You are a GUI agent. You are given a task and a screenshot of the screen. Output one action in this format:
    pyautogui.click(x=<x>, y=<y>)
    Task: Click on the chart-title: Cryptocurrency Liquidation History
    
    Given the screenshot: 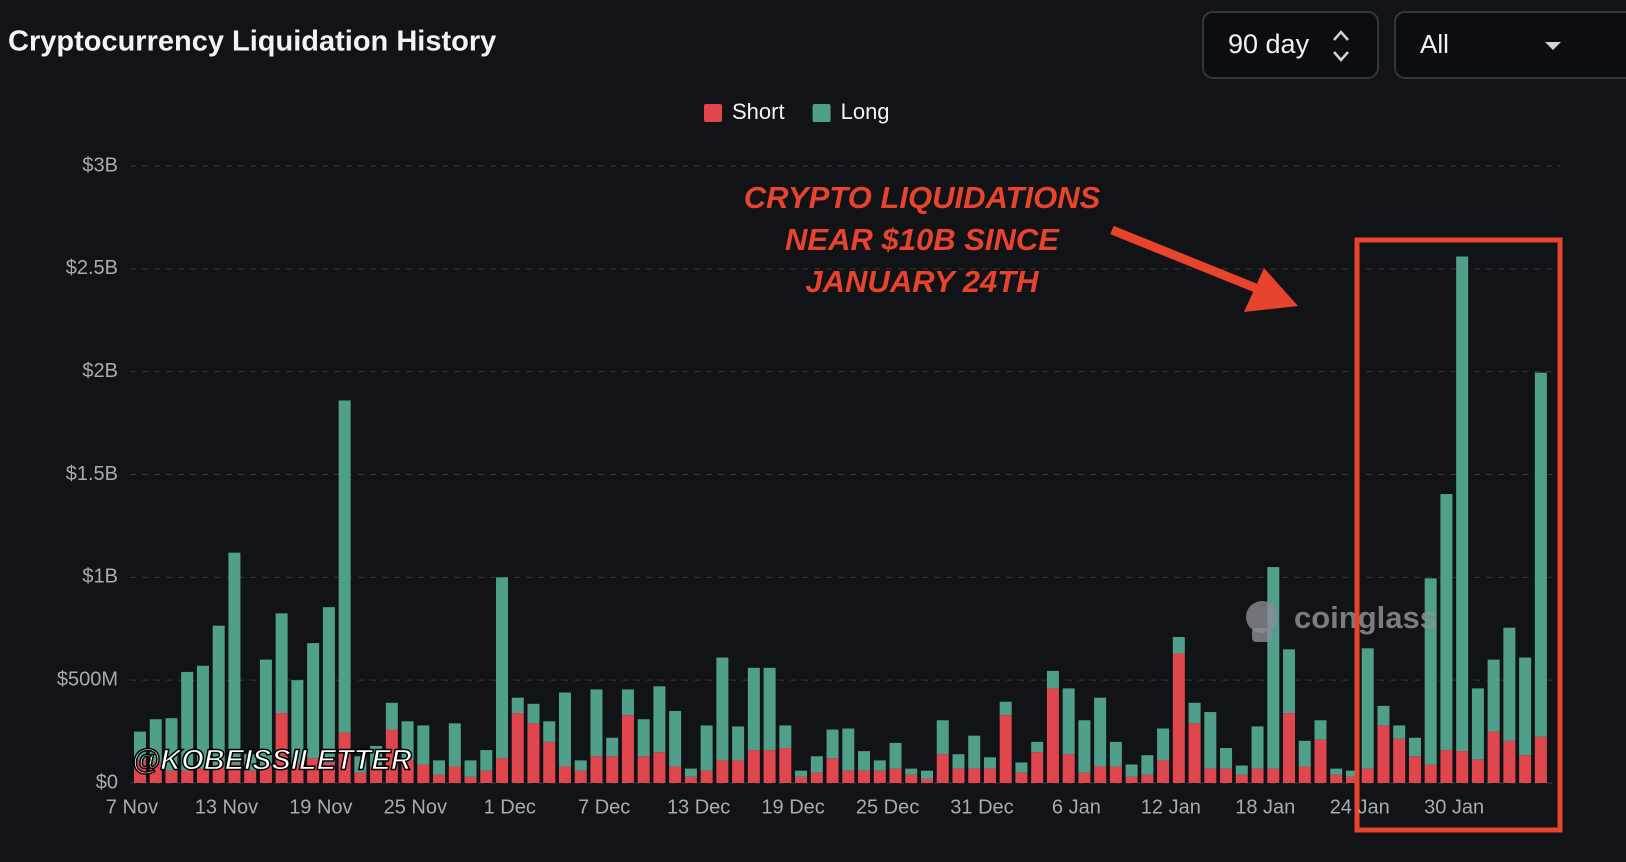 What is the action you would take?
    pyautogui.click(x=252, y=42)
    